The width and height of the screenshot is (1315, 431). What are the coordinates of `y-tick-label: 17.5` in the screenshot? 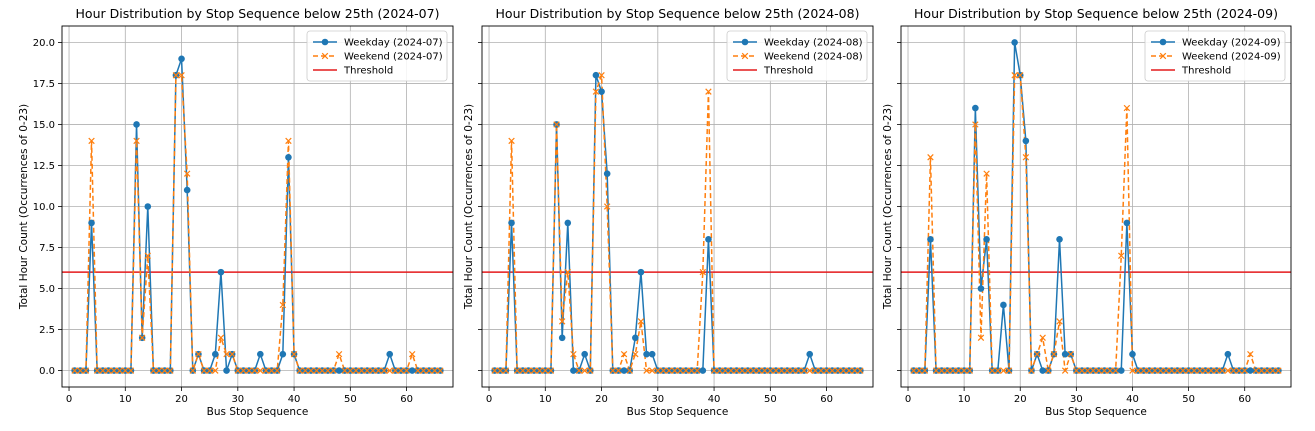 It's located at (44, 84).